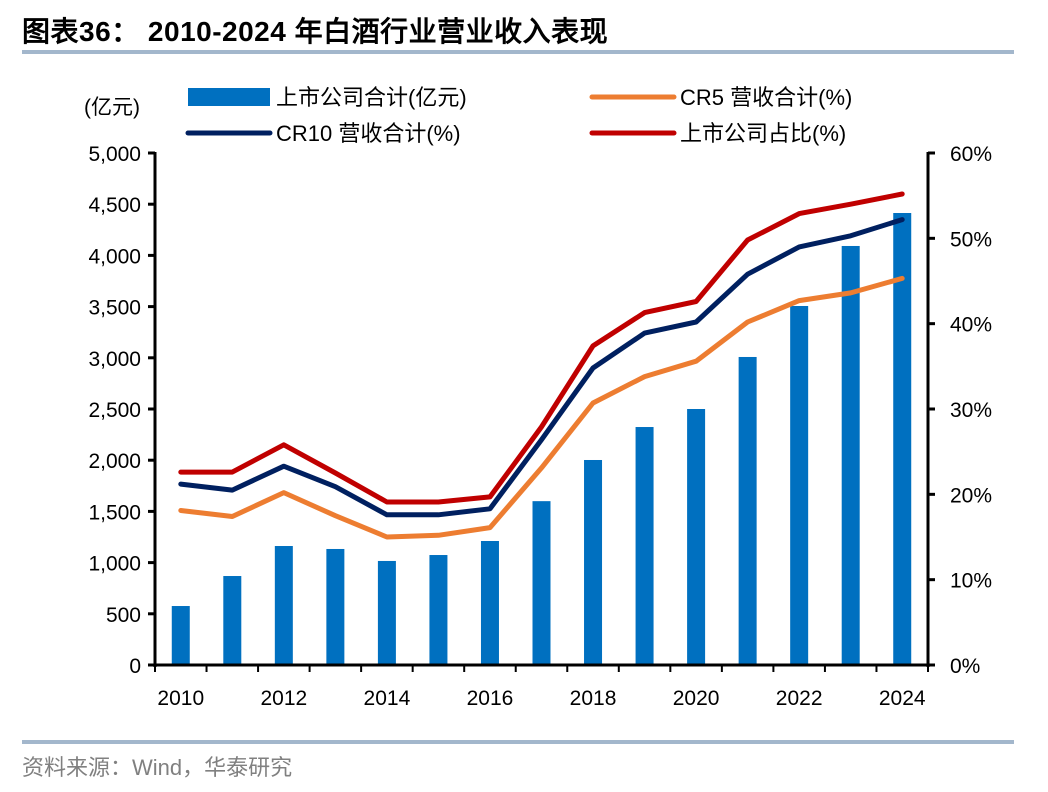 The height and width of the screenshot is (792, 1048). Describe the element at coordinates (766, 97) in the screenshot. I see `legend-label: CR5 营收合计(%)` at that location.